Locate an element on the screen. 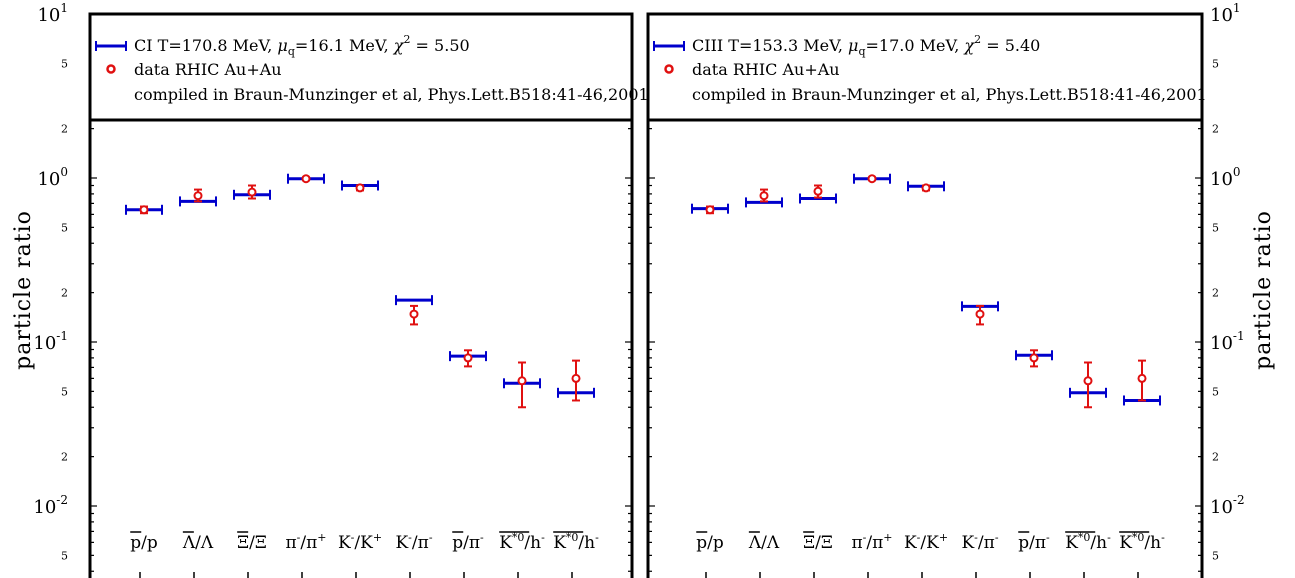 The width and height of the screenshot is (1295, 578). left-legend-data-marker is located at coordinates (111, 69).